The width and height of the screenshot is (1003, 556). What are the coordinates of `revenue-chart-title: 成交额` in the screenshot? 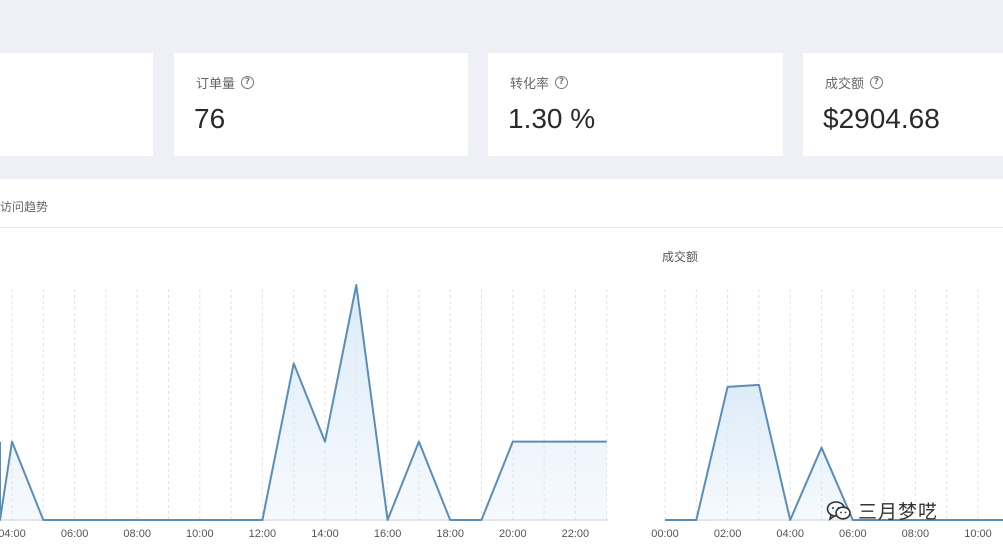 It's located at (680, 257).